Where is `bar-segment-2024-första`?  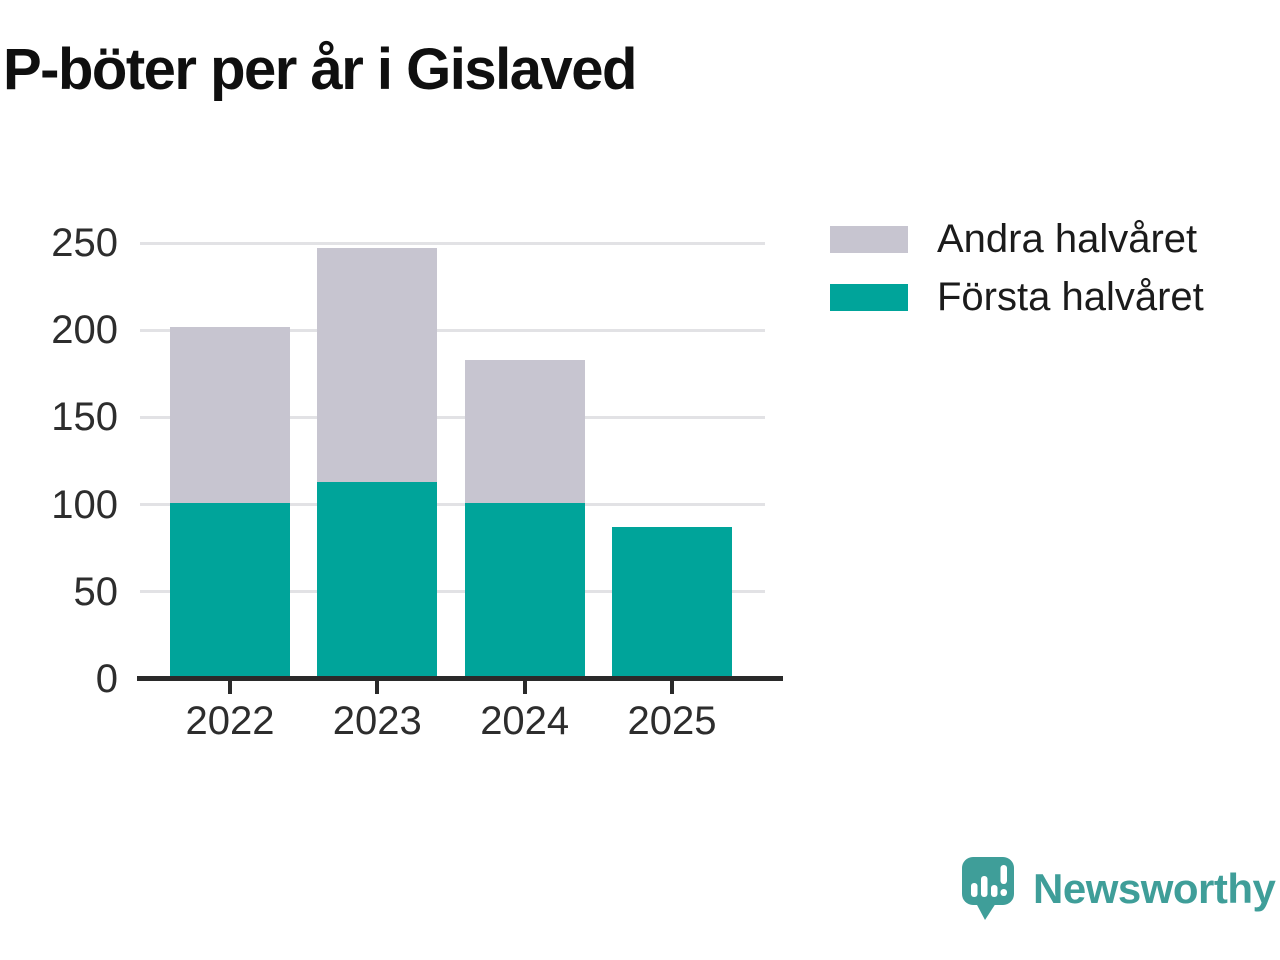 bar-segment-2024-första is located at coordinates (524, 590).